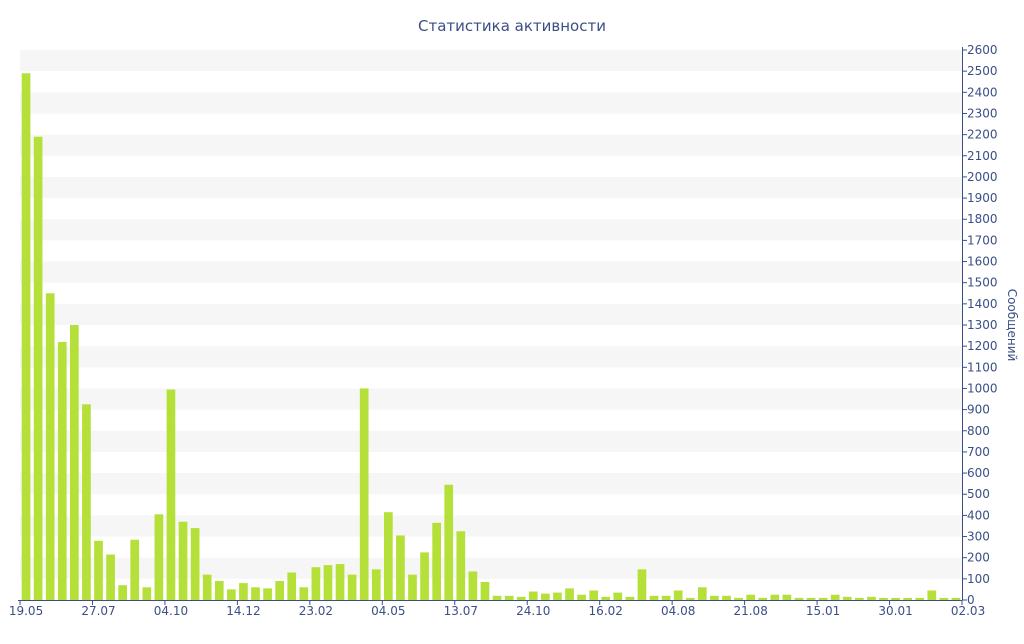 The height and width of the screenshot is (644, 1024). I want to click on y-tick-label: 1400, so click(982, 304).